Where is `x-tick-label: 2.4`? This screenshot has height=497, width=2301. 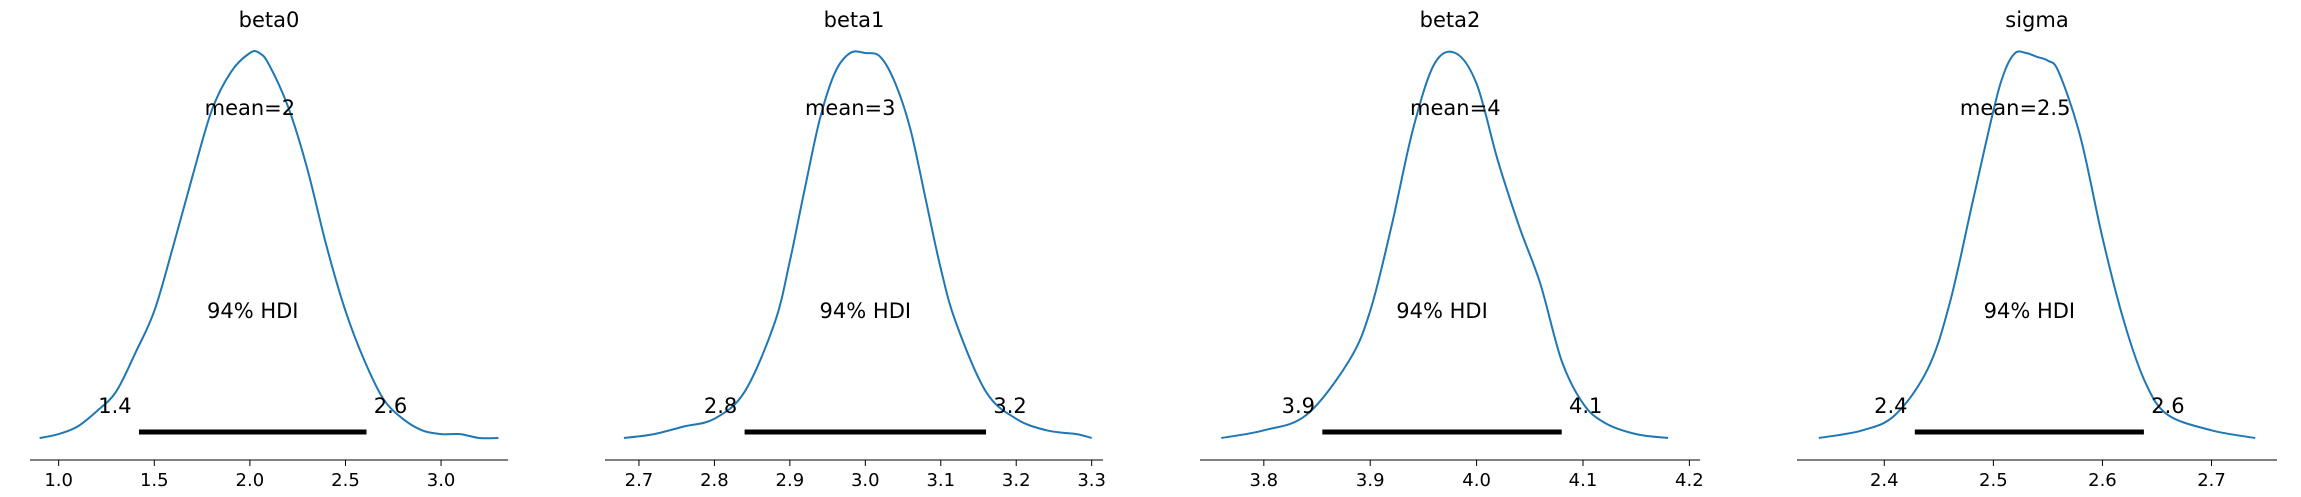 x-tick-label: 2.4 is located at coordinates (1884, 480).